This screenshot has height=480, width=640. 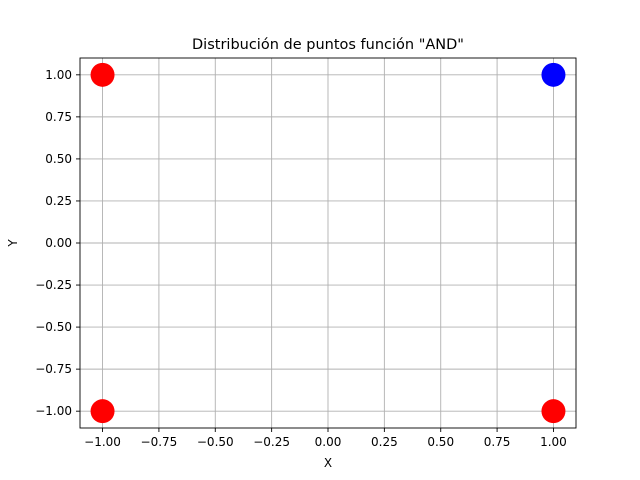 What do you see at coordinates (215, 442) in the screenshot?
I see `x-tick-label: −0.50` at bounding box center [215, 442].